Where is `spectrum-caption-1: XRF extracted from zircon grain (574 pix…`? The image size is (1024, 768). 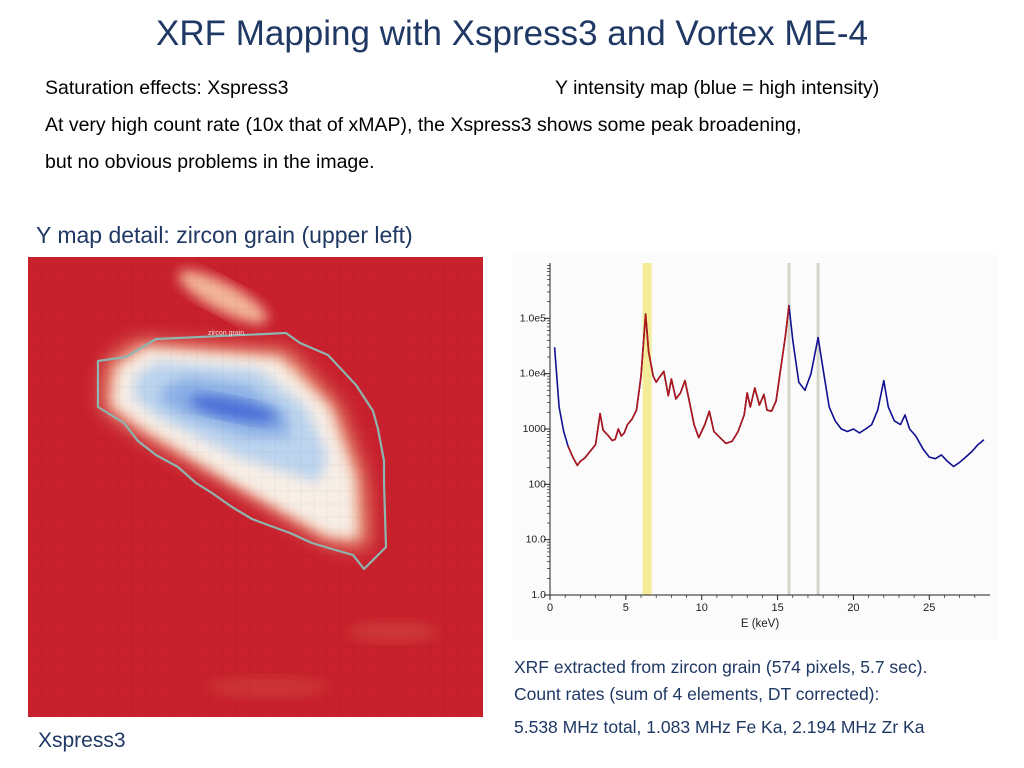 spectrum-caption-1: XRF extracted from zircon grain (574 pix… is located at coordinates (721, 667).